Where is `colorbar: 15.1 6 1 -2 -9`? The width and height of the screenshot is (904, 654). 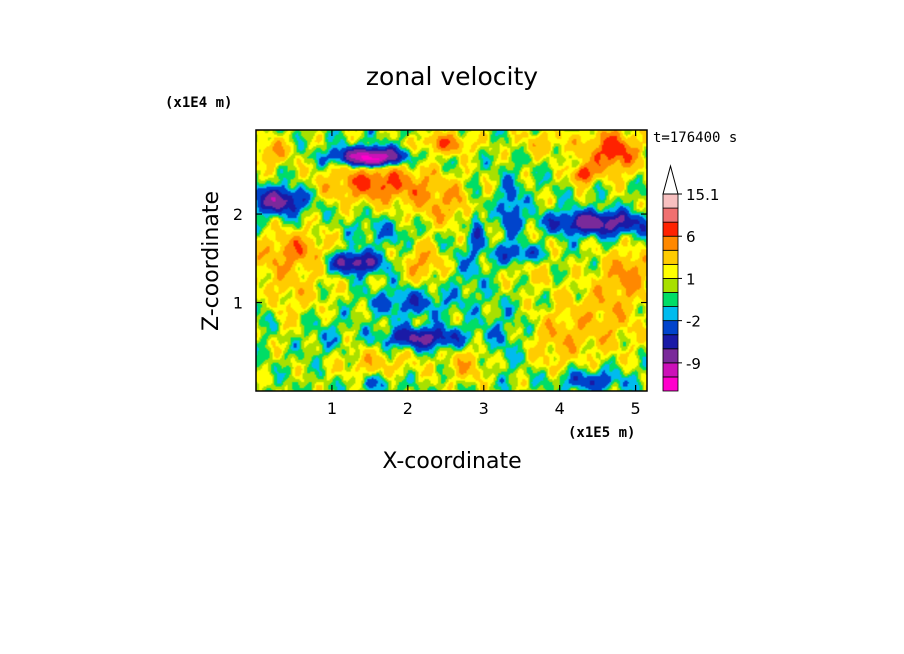
colorbar: 15.1 6 1 -2 -9 is located at coordinates (690, 278).